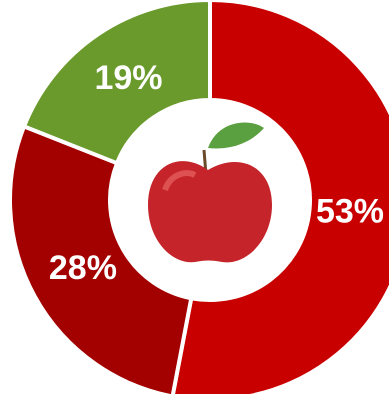 The image size is (389, 394). Describe the element at coordinates (128, 78) in the screenshot. I see `value-label: 19%` at that location.